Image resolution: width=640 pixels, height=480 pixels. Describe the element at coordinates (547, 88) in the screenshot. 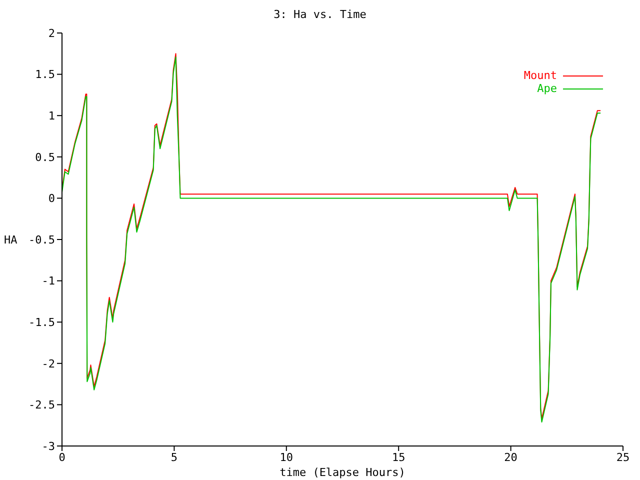

I see `legend-label: Ape` at that location.